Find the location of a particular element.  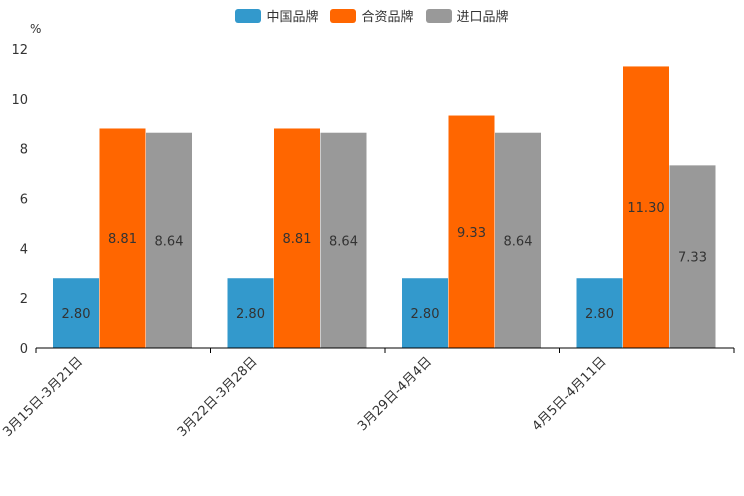

legend-label-import: 进口品牌 is located at coordinates (482, 17).